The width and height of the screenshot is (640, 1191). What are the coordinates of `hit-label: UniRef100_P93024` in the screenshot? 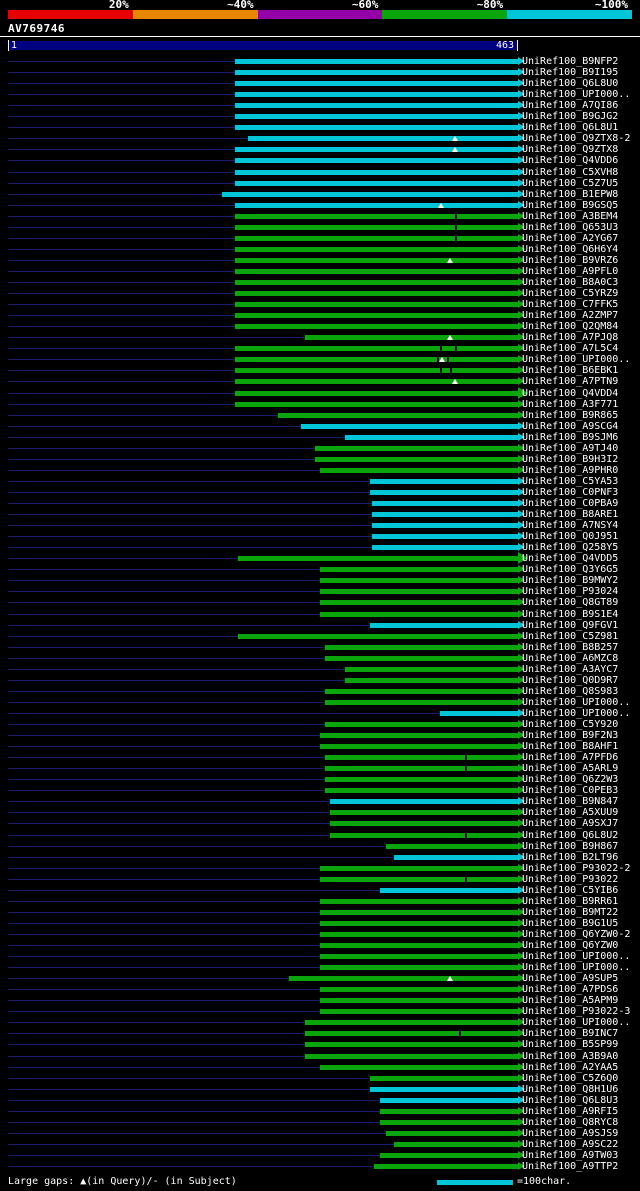 It's located at (570, 592).